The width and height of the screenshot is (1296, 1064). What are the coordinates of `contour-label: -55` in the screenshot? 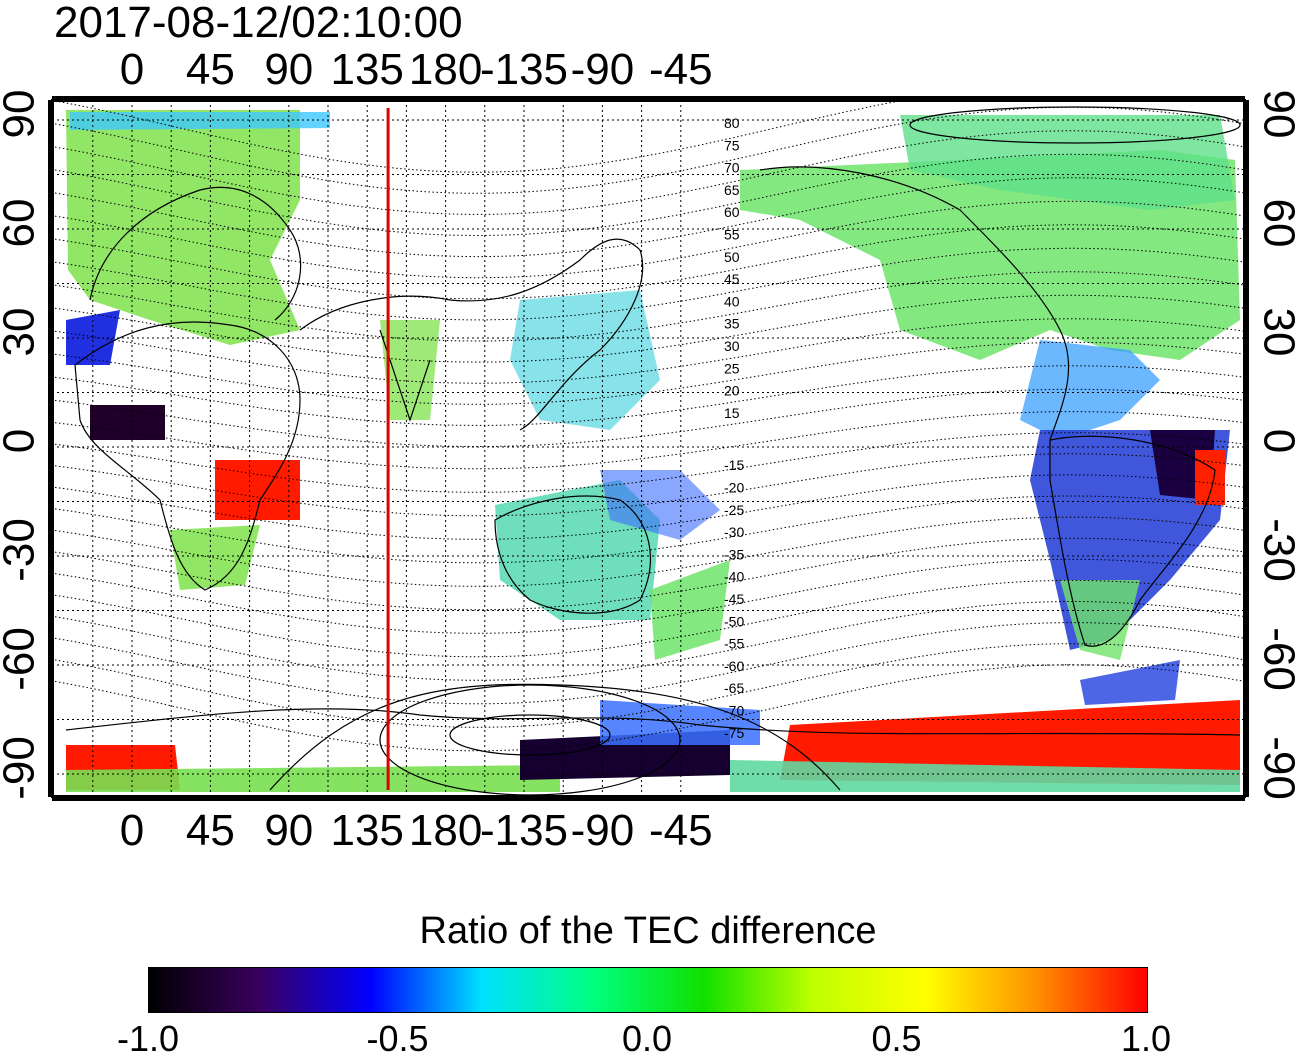 It's located at (734, 644).